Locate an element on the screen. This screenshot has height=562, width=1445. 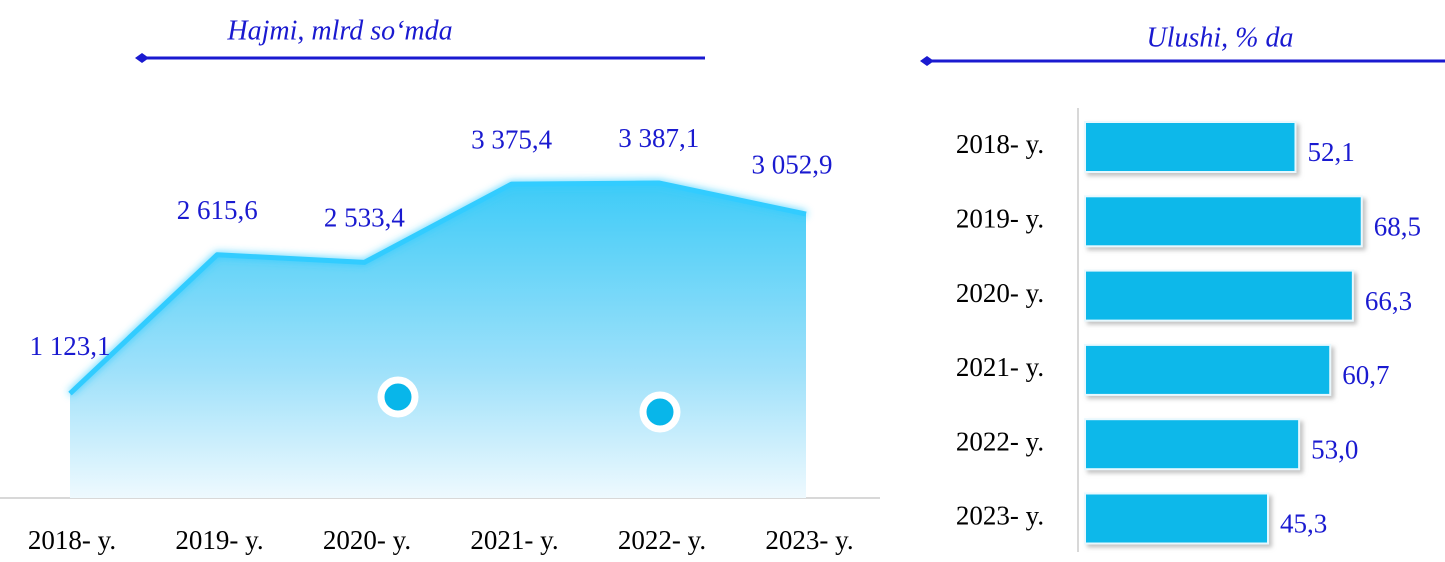
value-label: 1 123,1 is located at coordinates (70, 346).